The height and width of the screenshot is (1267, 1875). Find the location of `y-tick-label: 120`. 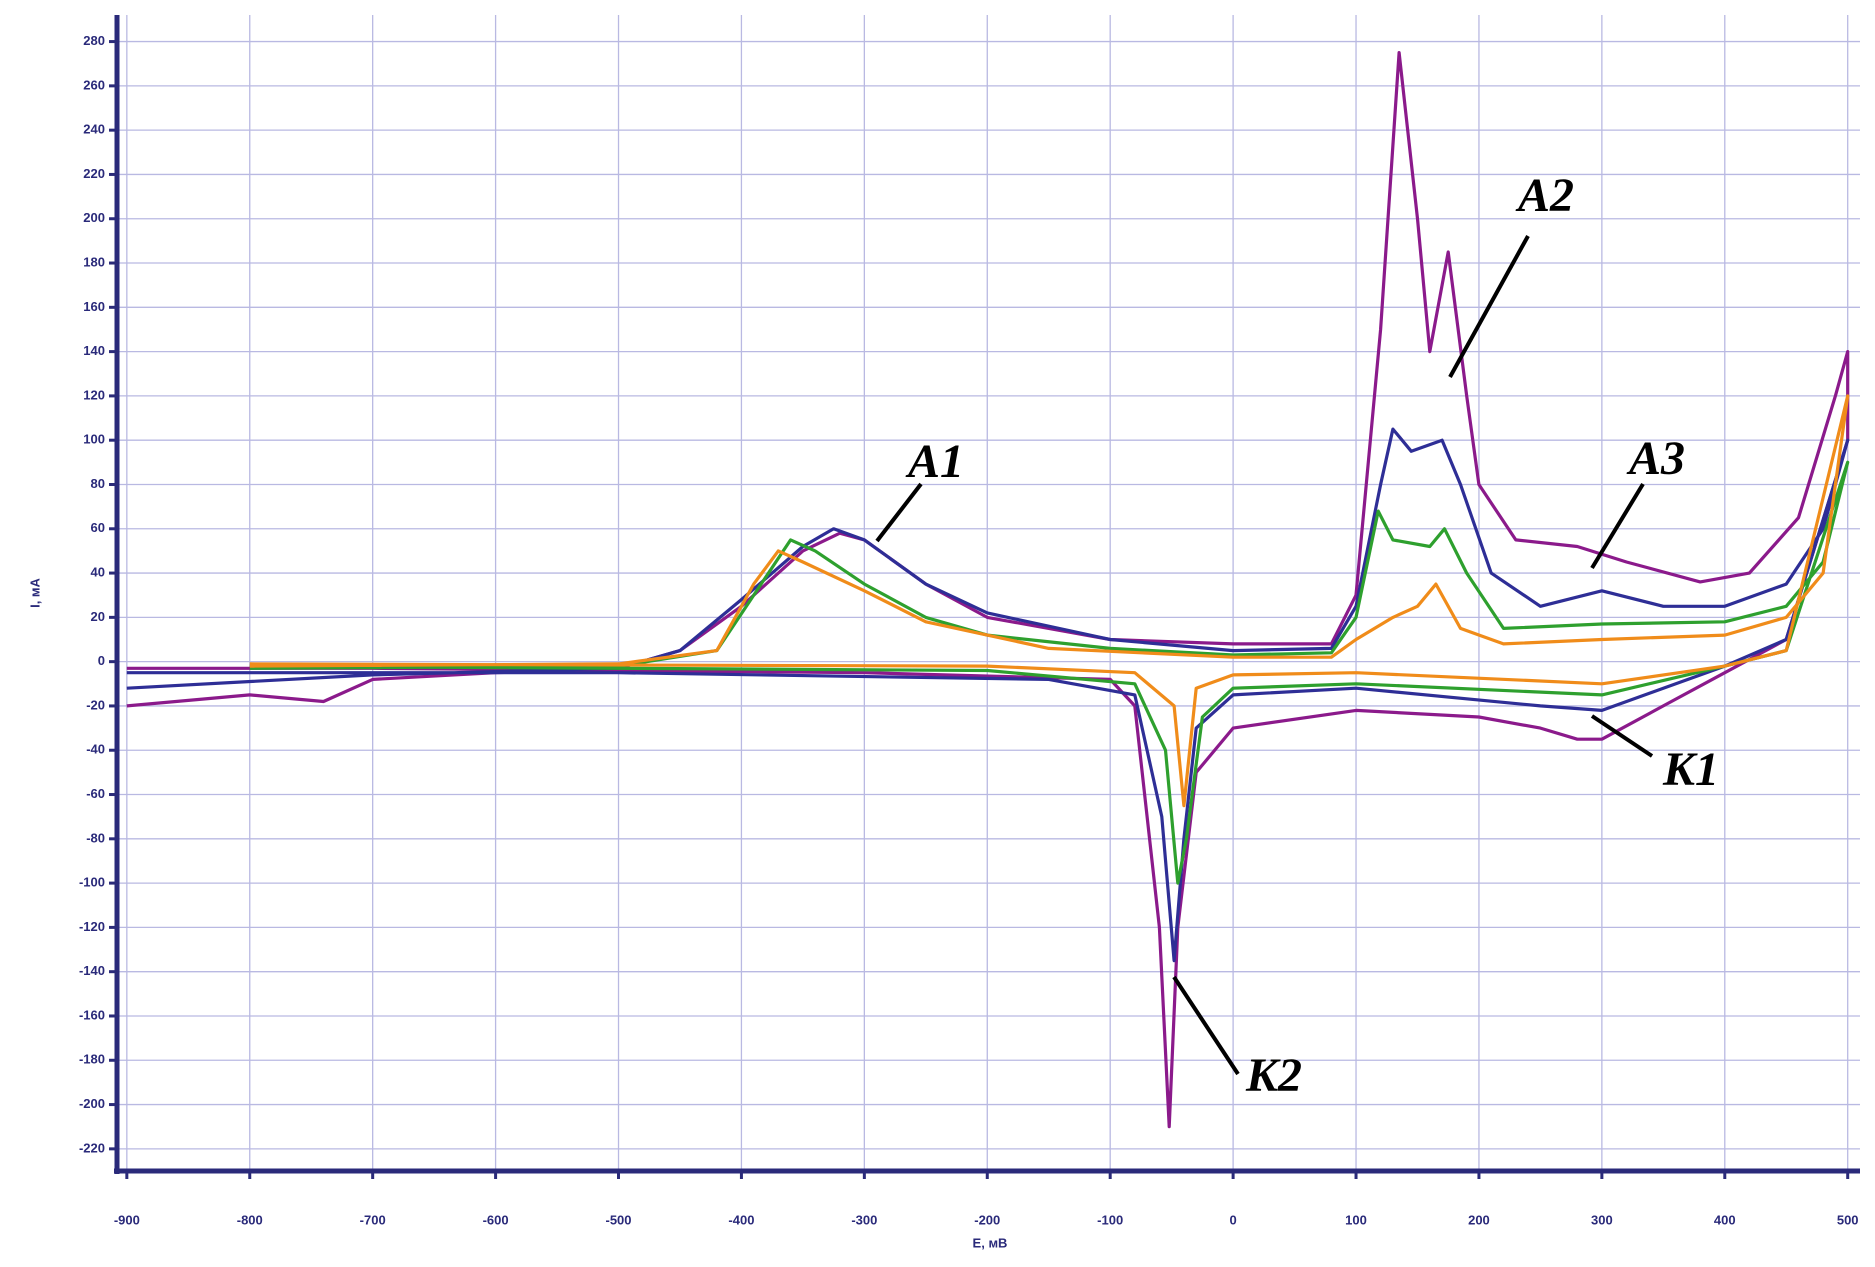

y-tick-label: 120 is located at coordinates (94, 394).